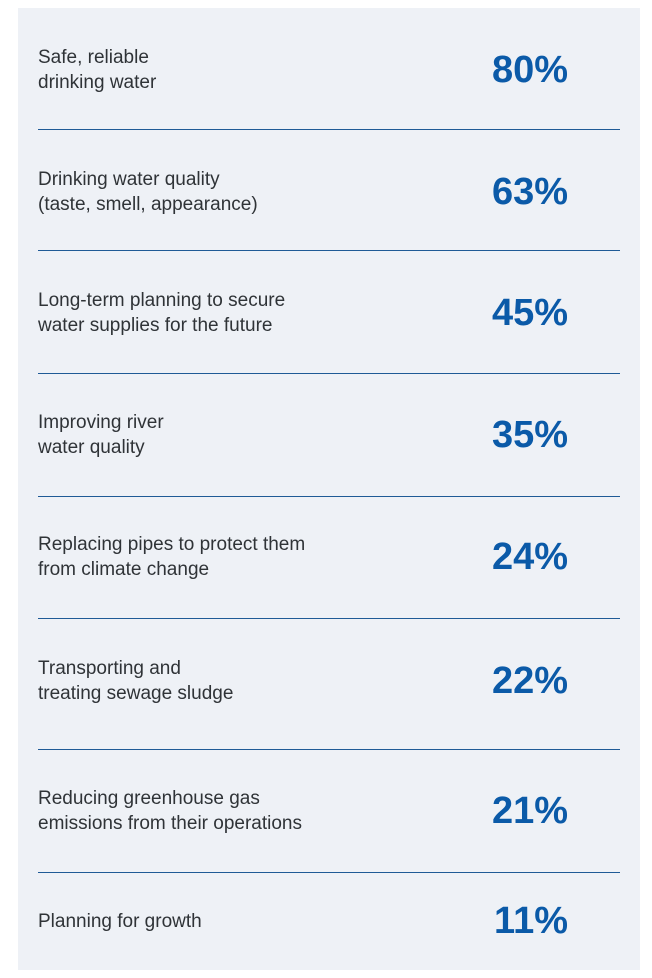 This screenshot has height=978, width=652. Describe the element at coordinates (101, 422) in the screenshot. I see `label-line: Improving river` at that location.